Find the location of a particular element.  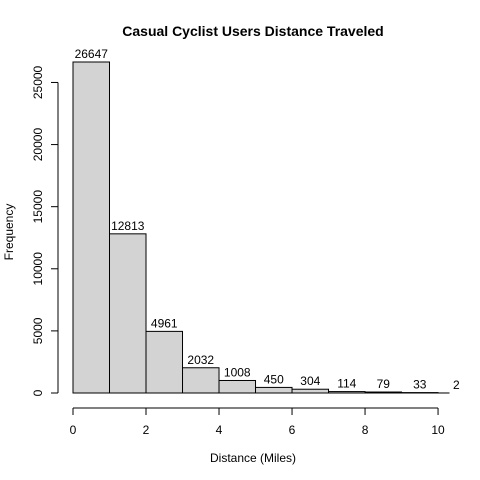

bar-value-label: 26647 is located at coordinates (92, 54).